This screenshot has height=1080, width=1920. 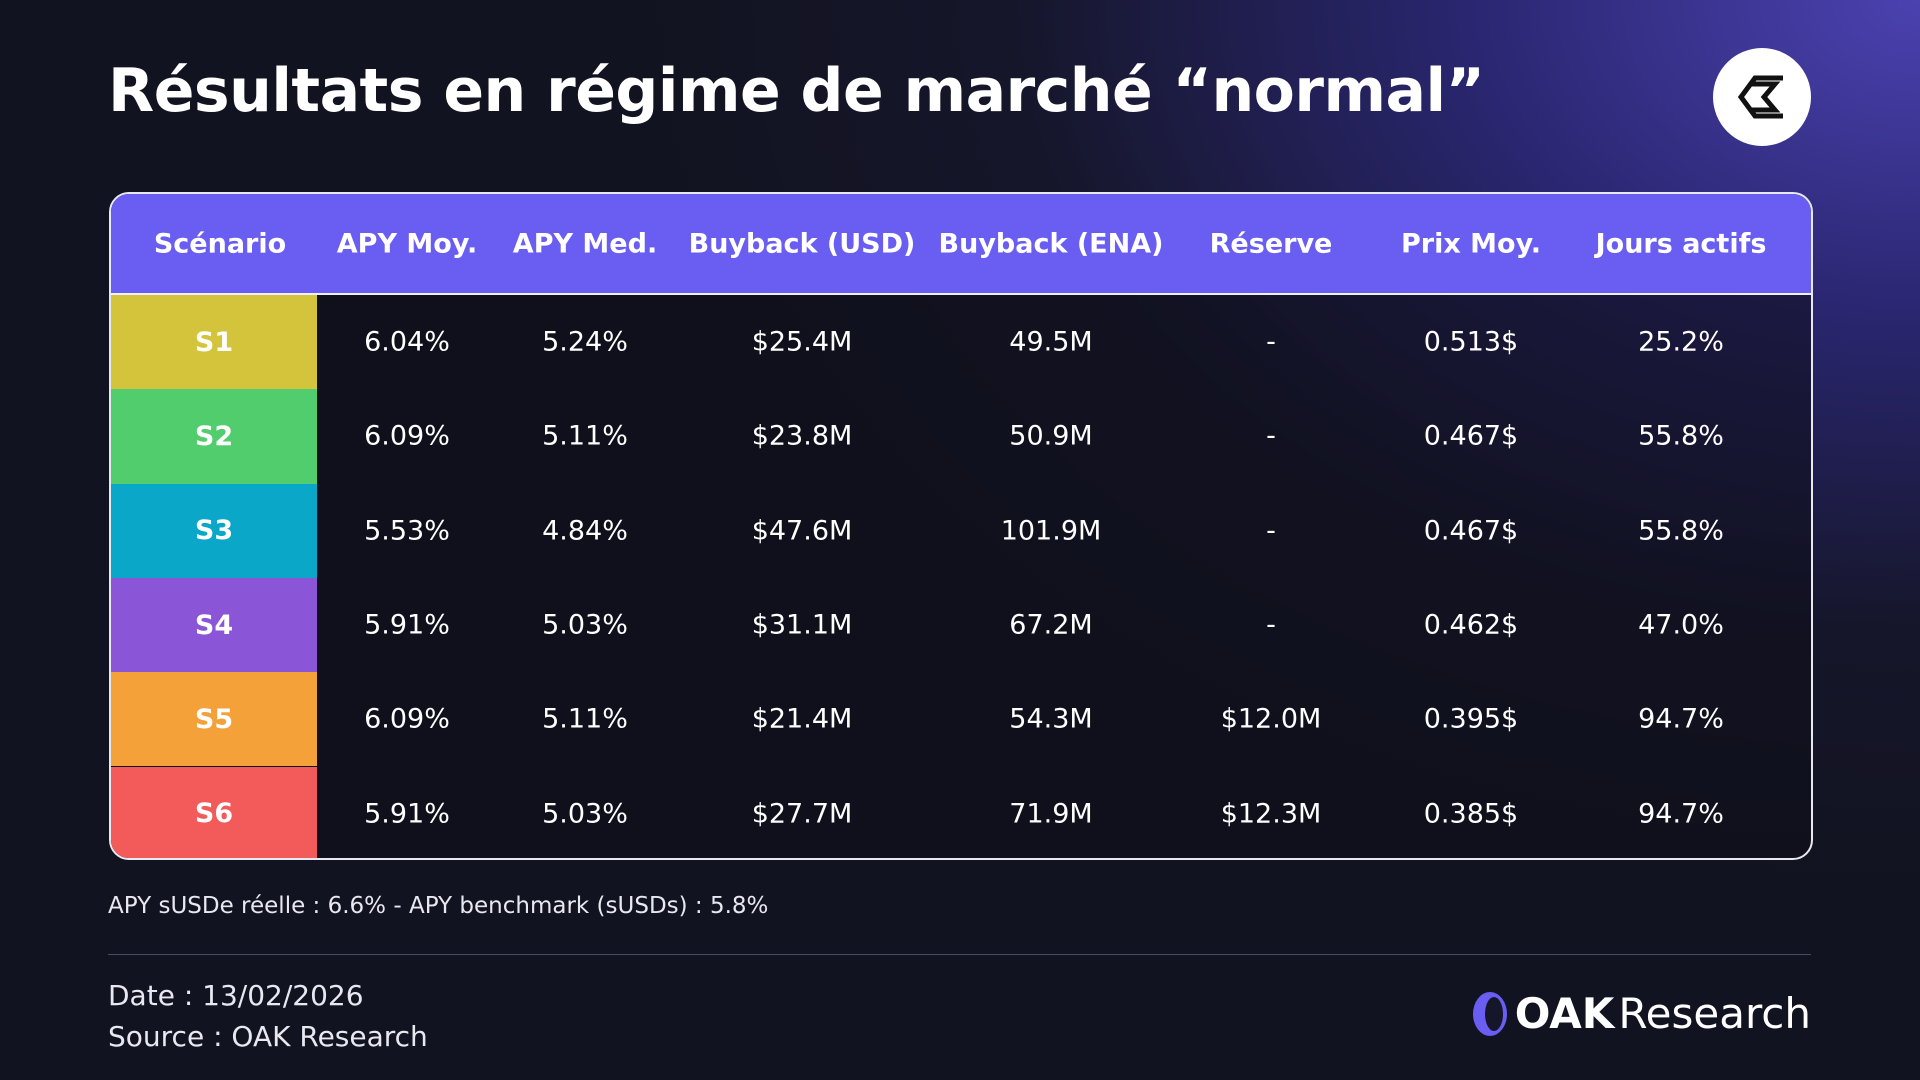 I want to click on table-cell: 0.395$, so click(x=1471, y=719).